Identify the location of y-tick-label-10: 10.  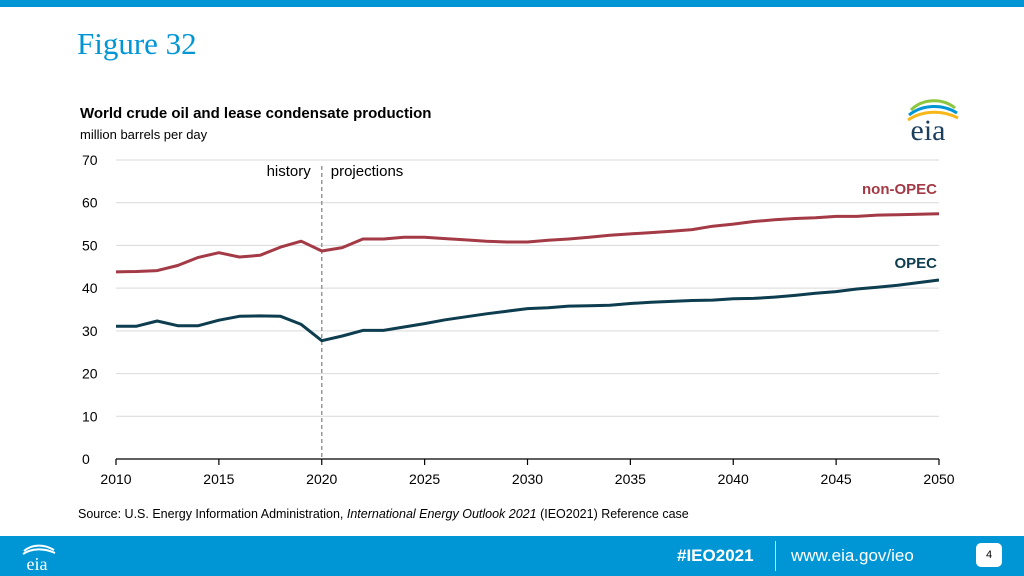
(90, 416).